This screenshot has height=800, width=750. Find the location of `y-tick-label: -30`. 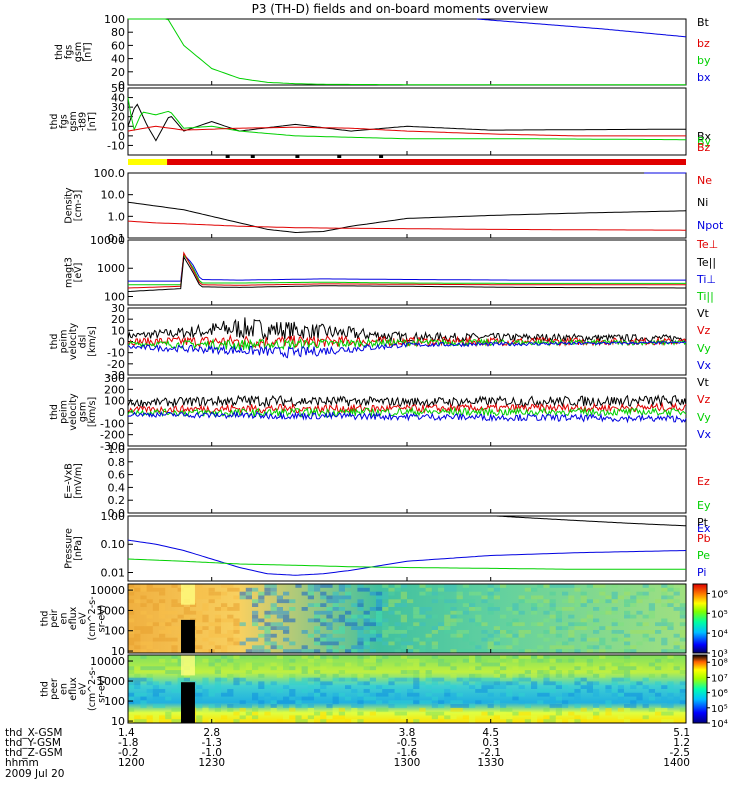

y-tick-label: -30 is located at coordinates (116, 375).